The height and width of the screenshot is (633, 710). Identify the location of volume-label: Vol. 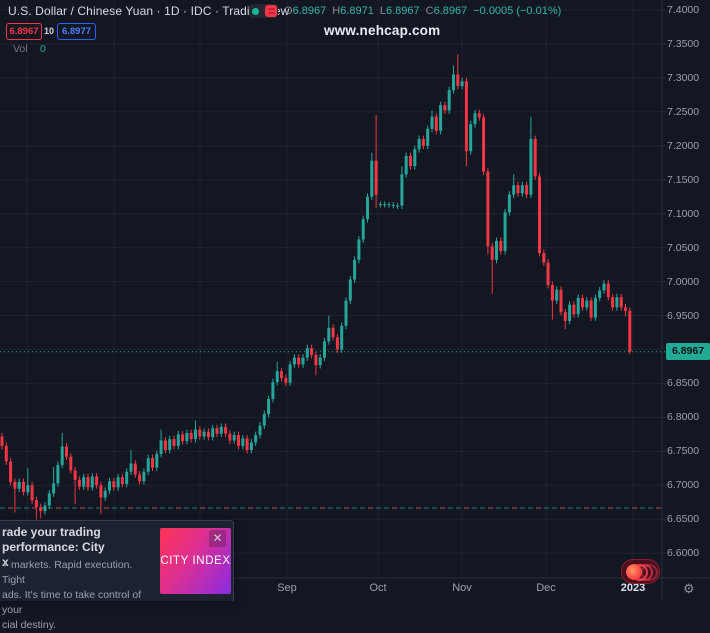
(20, 49).